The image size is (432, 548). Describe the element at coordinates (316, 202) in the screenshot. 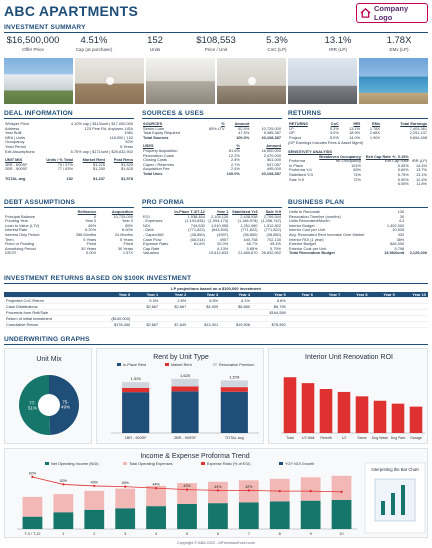

I see `section-business-plan: BUSINESS PLAN` at that location.